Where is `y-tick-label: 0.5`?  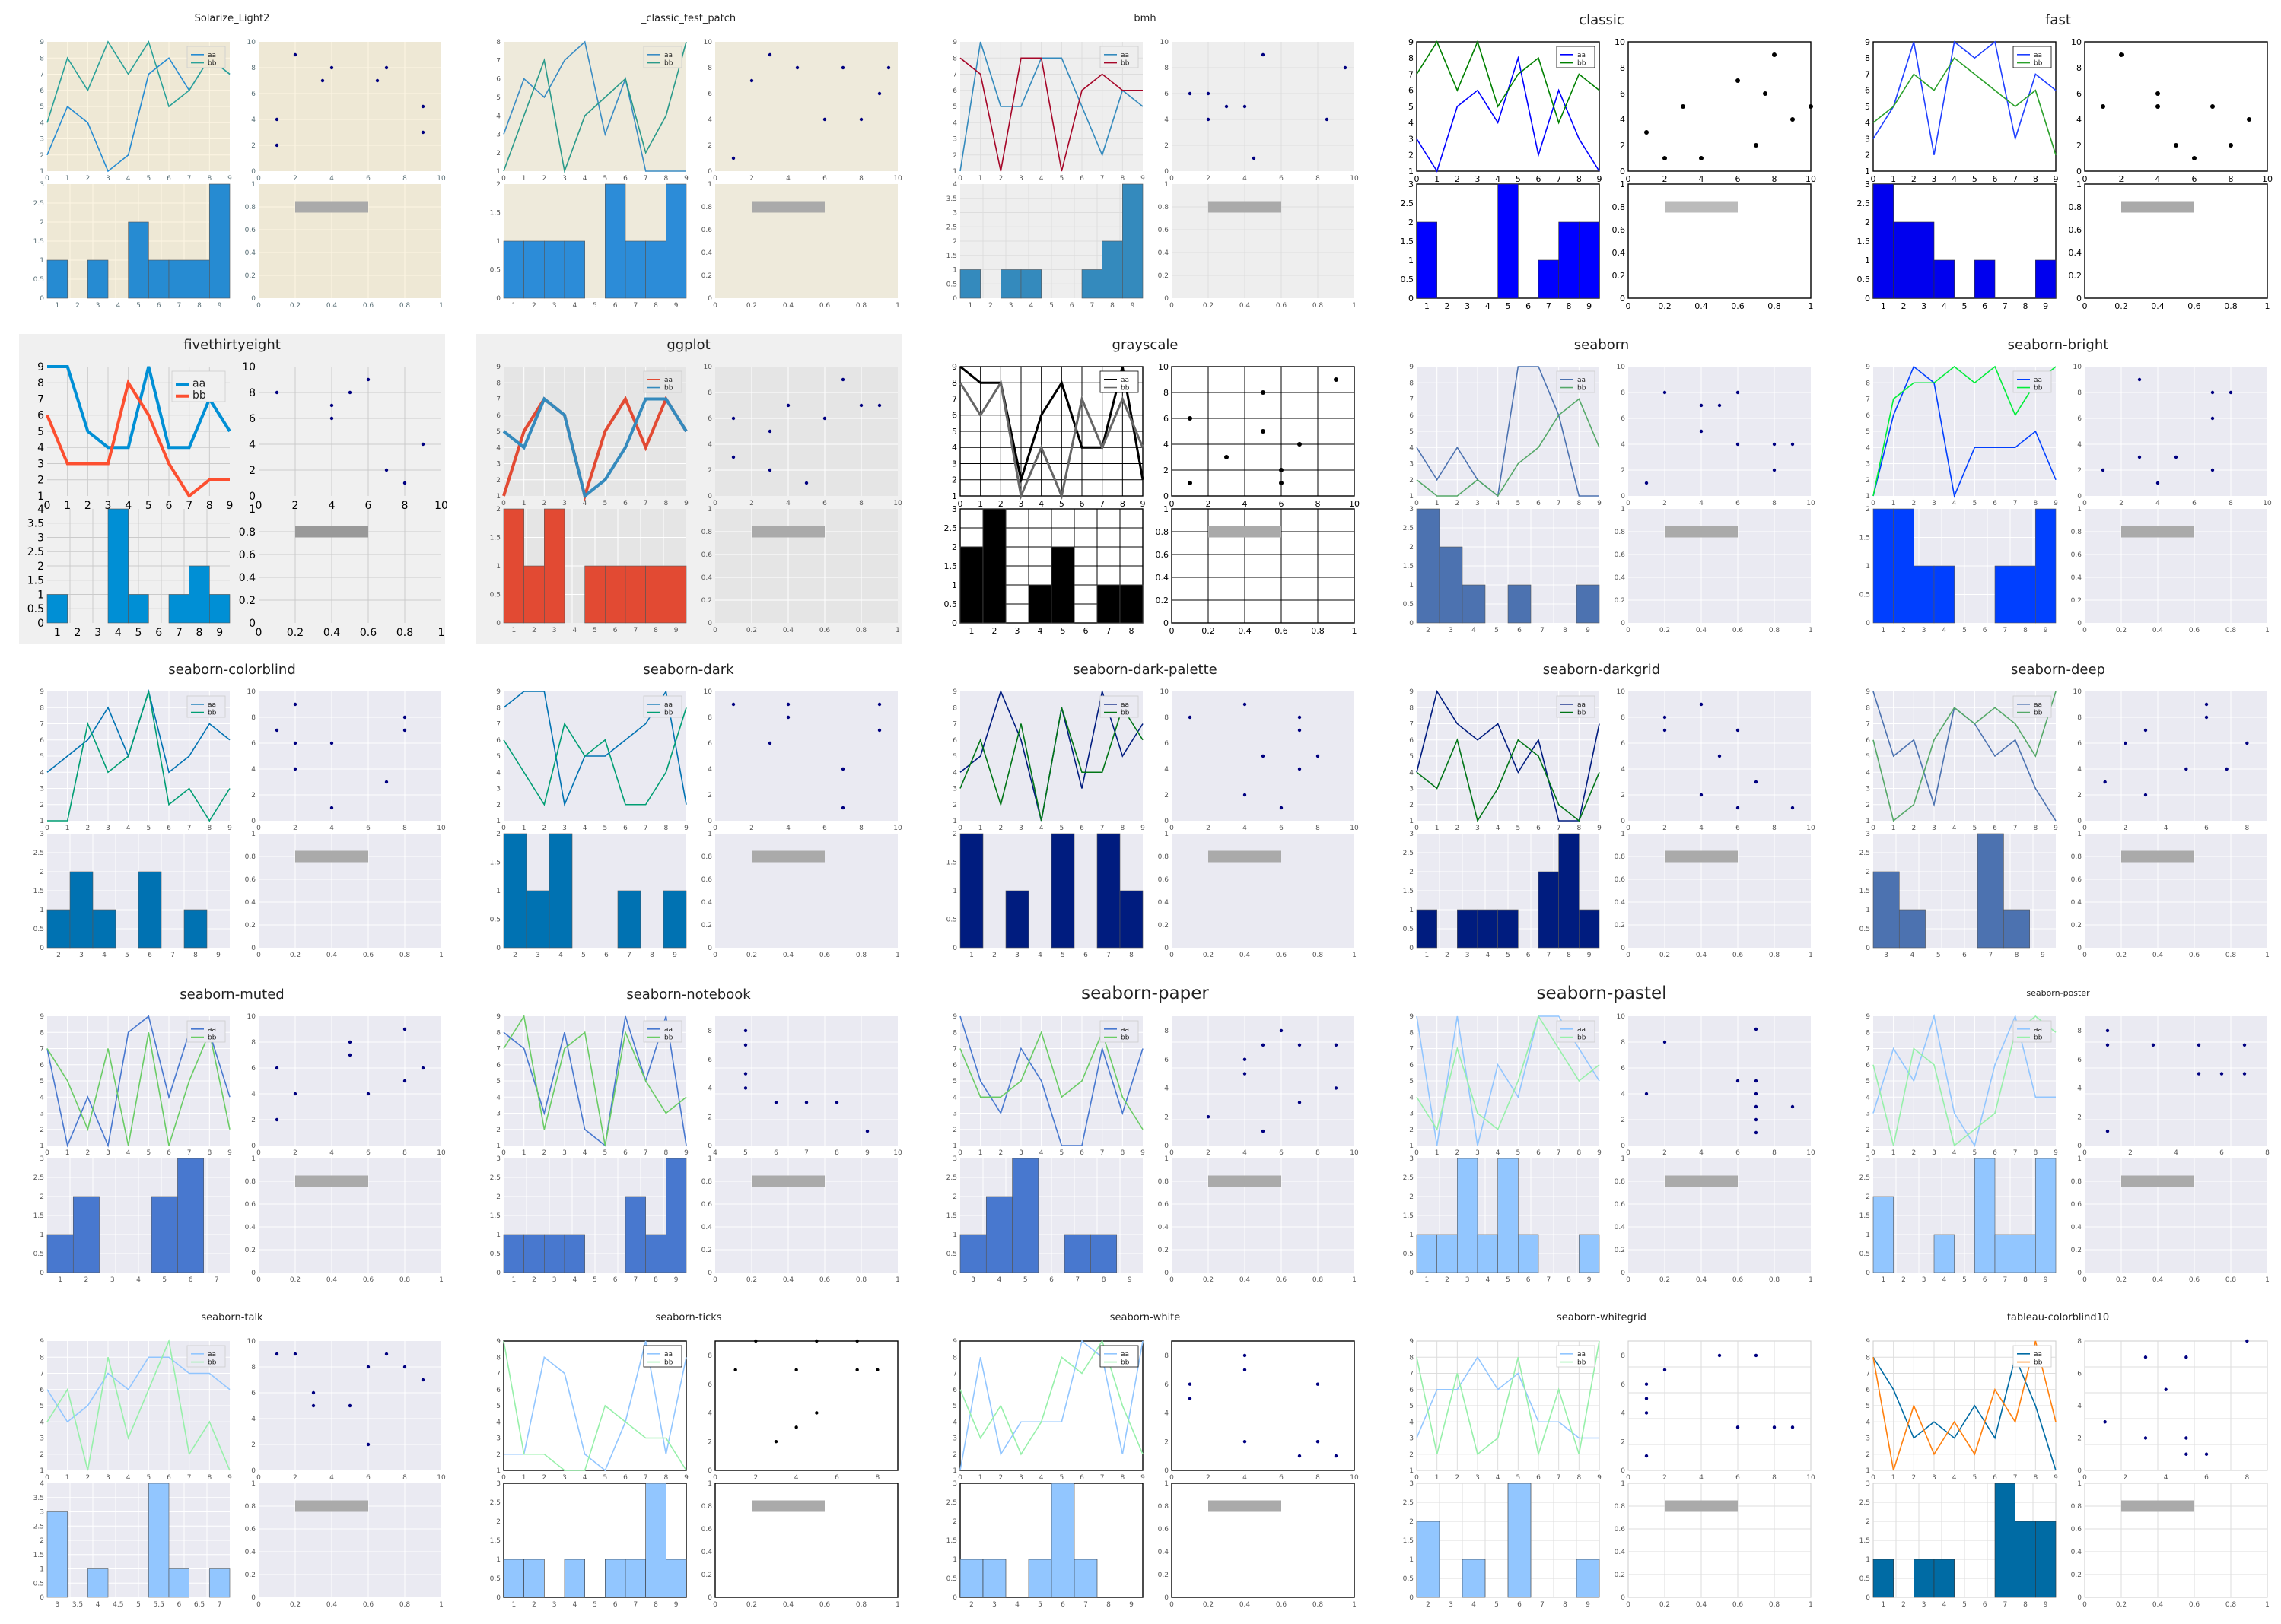
y-tick-label: 0.5 is located at coordinates (1407, 279).